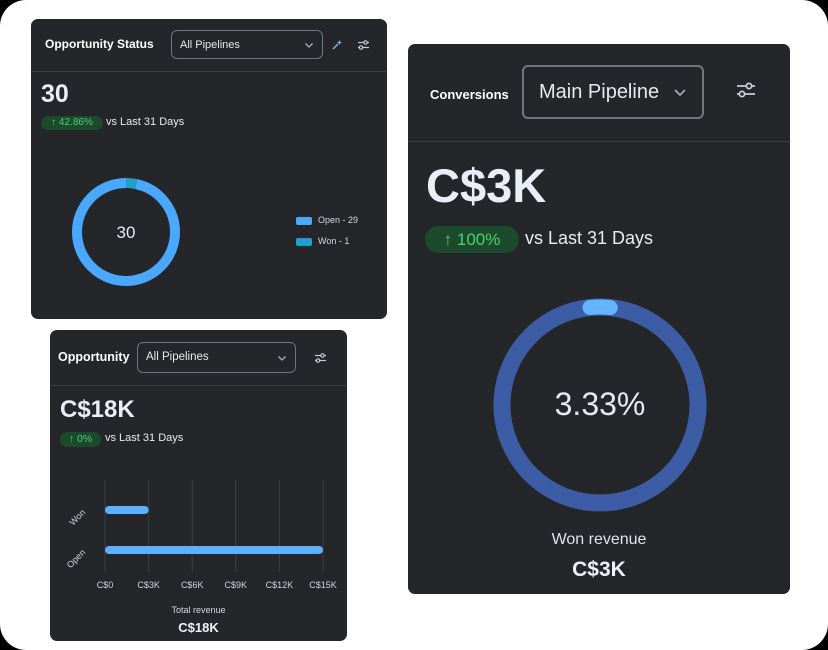  I want to click on legend-label: Won - 1, so click(334, 241).